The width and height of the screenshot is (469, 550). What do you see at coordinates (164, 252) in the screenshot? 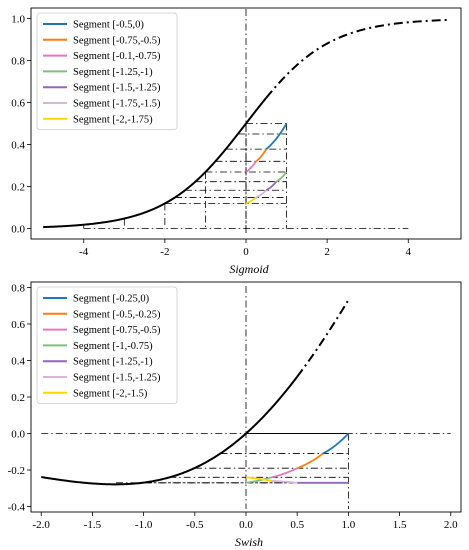
I see `x-tick-label: -2` at bounding box center [164, 252].